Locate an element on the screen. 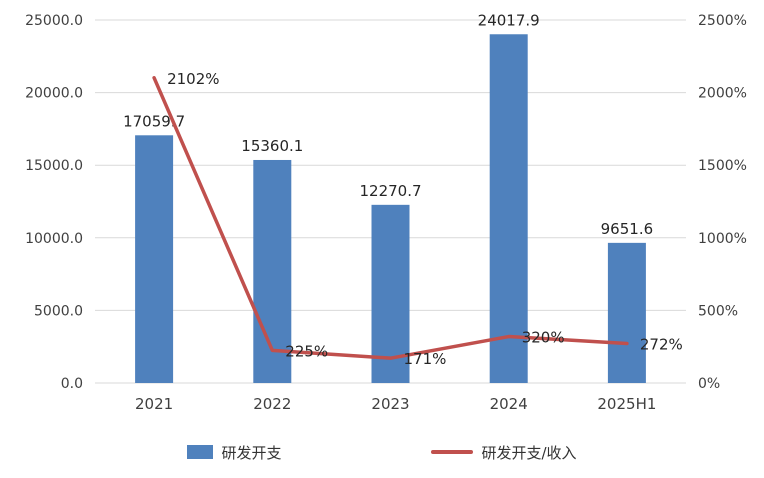  category-label: 2025H1 is located at coordinates (626, 404).